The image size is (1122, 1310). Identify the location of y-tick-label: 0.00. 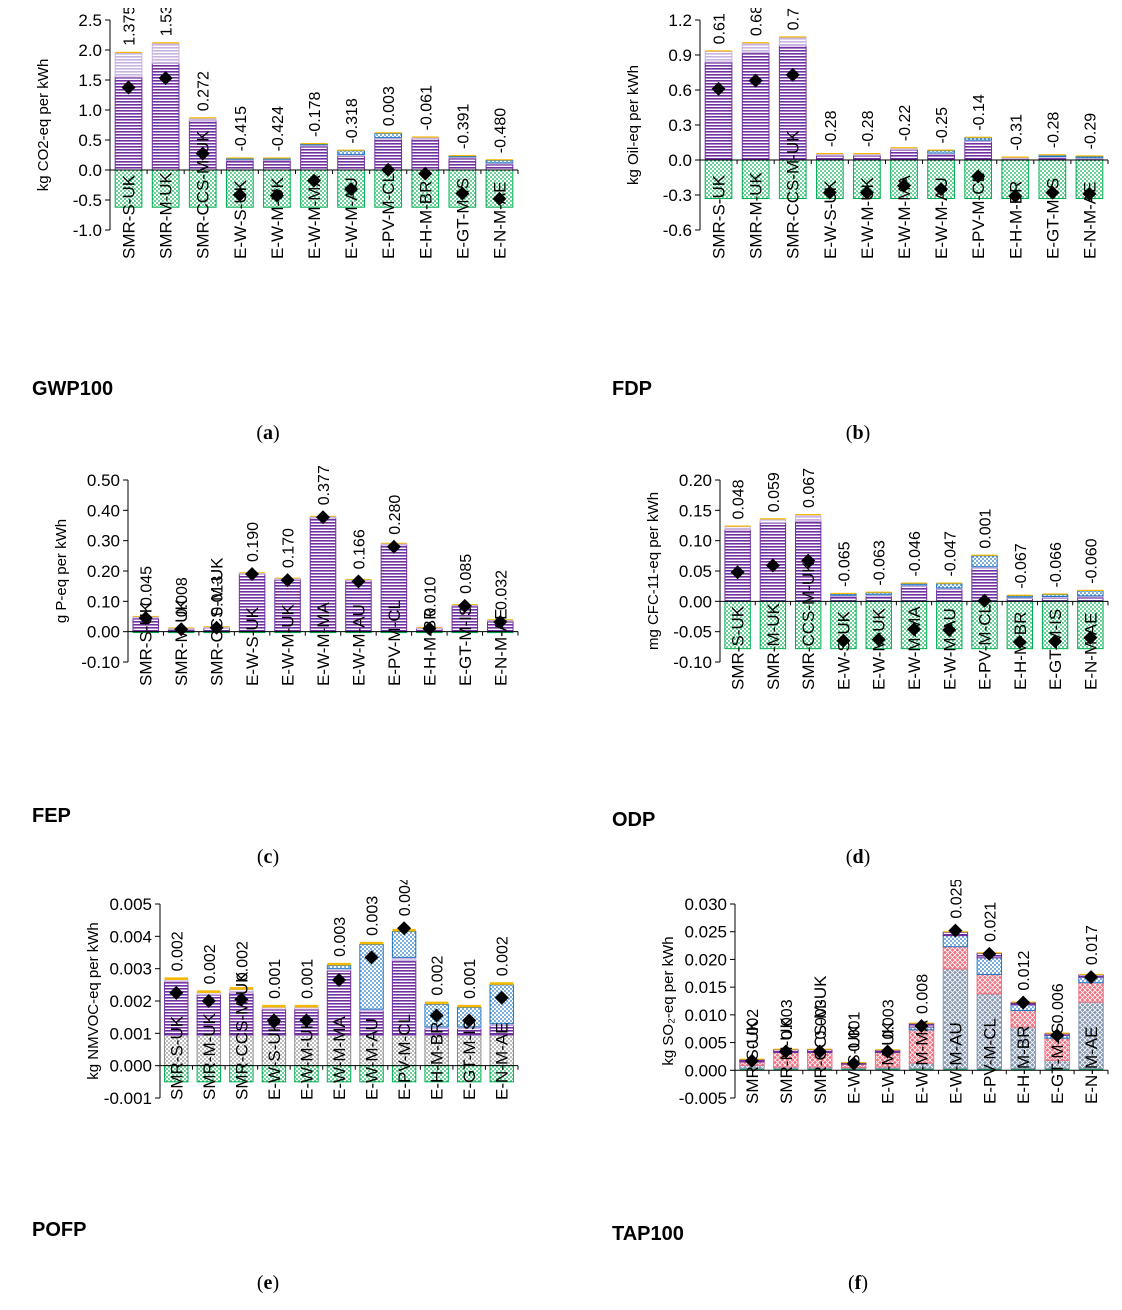
(103, 632).